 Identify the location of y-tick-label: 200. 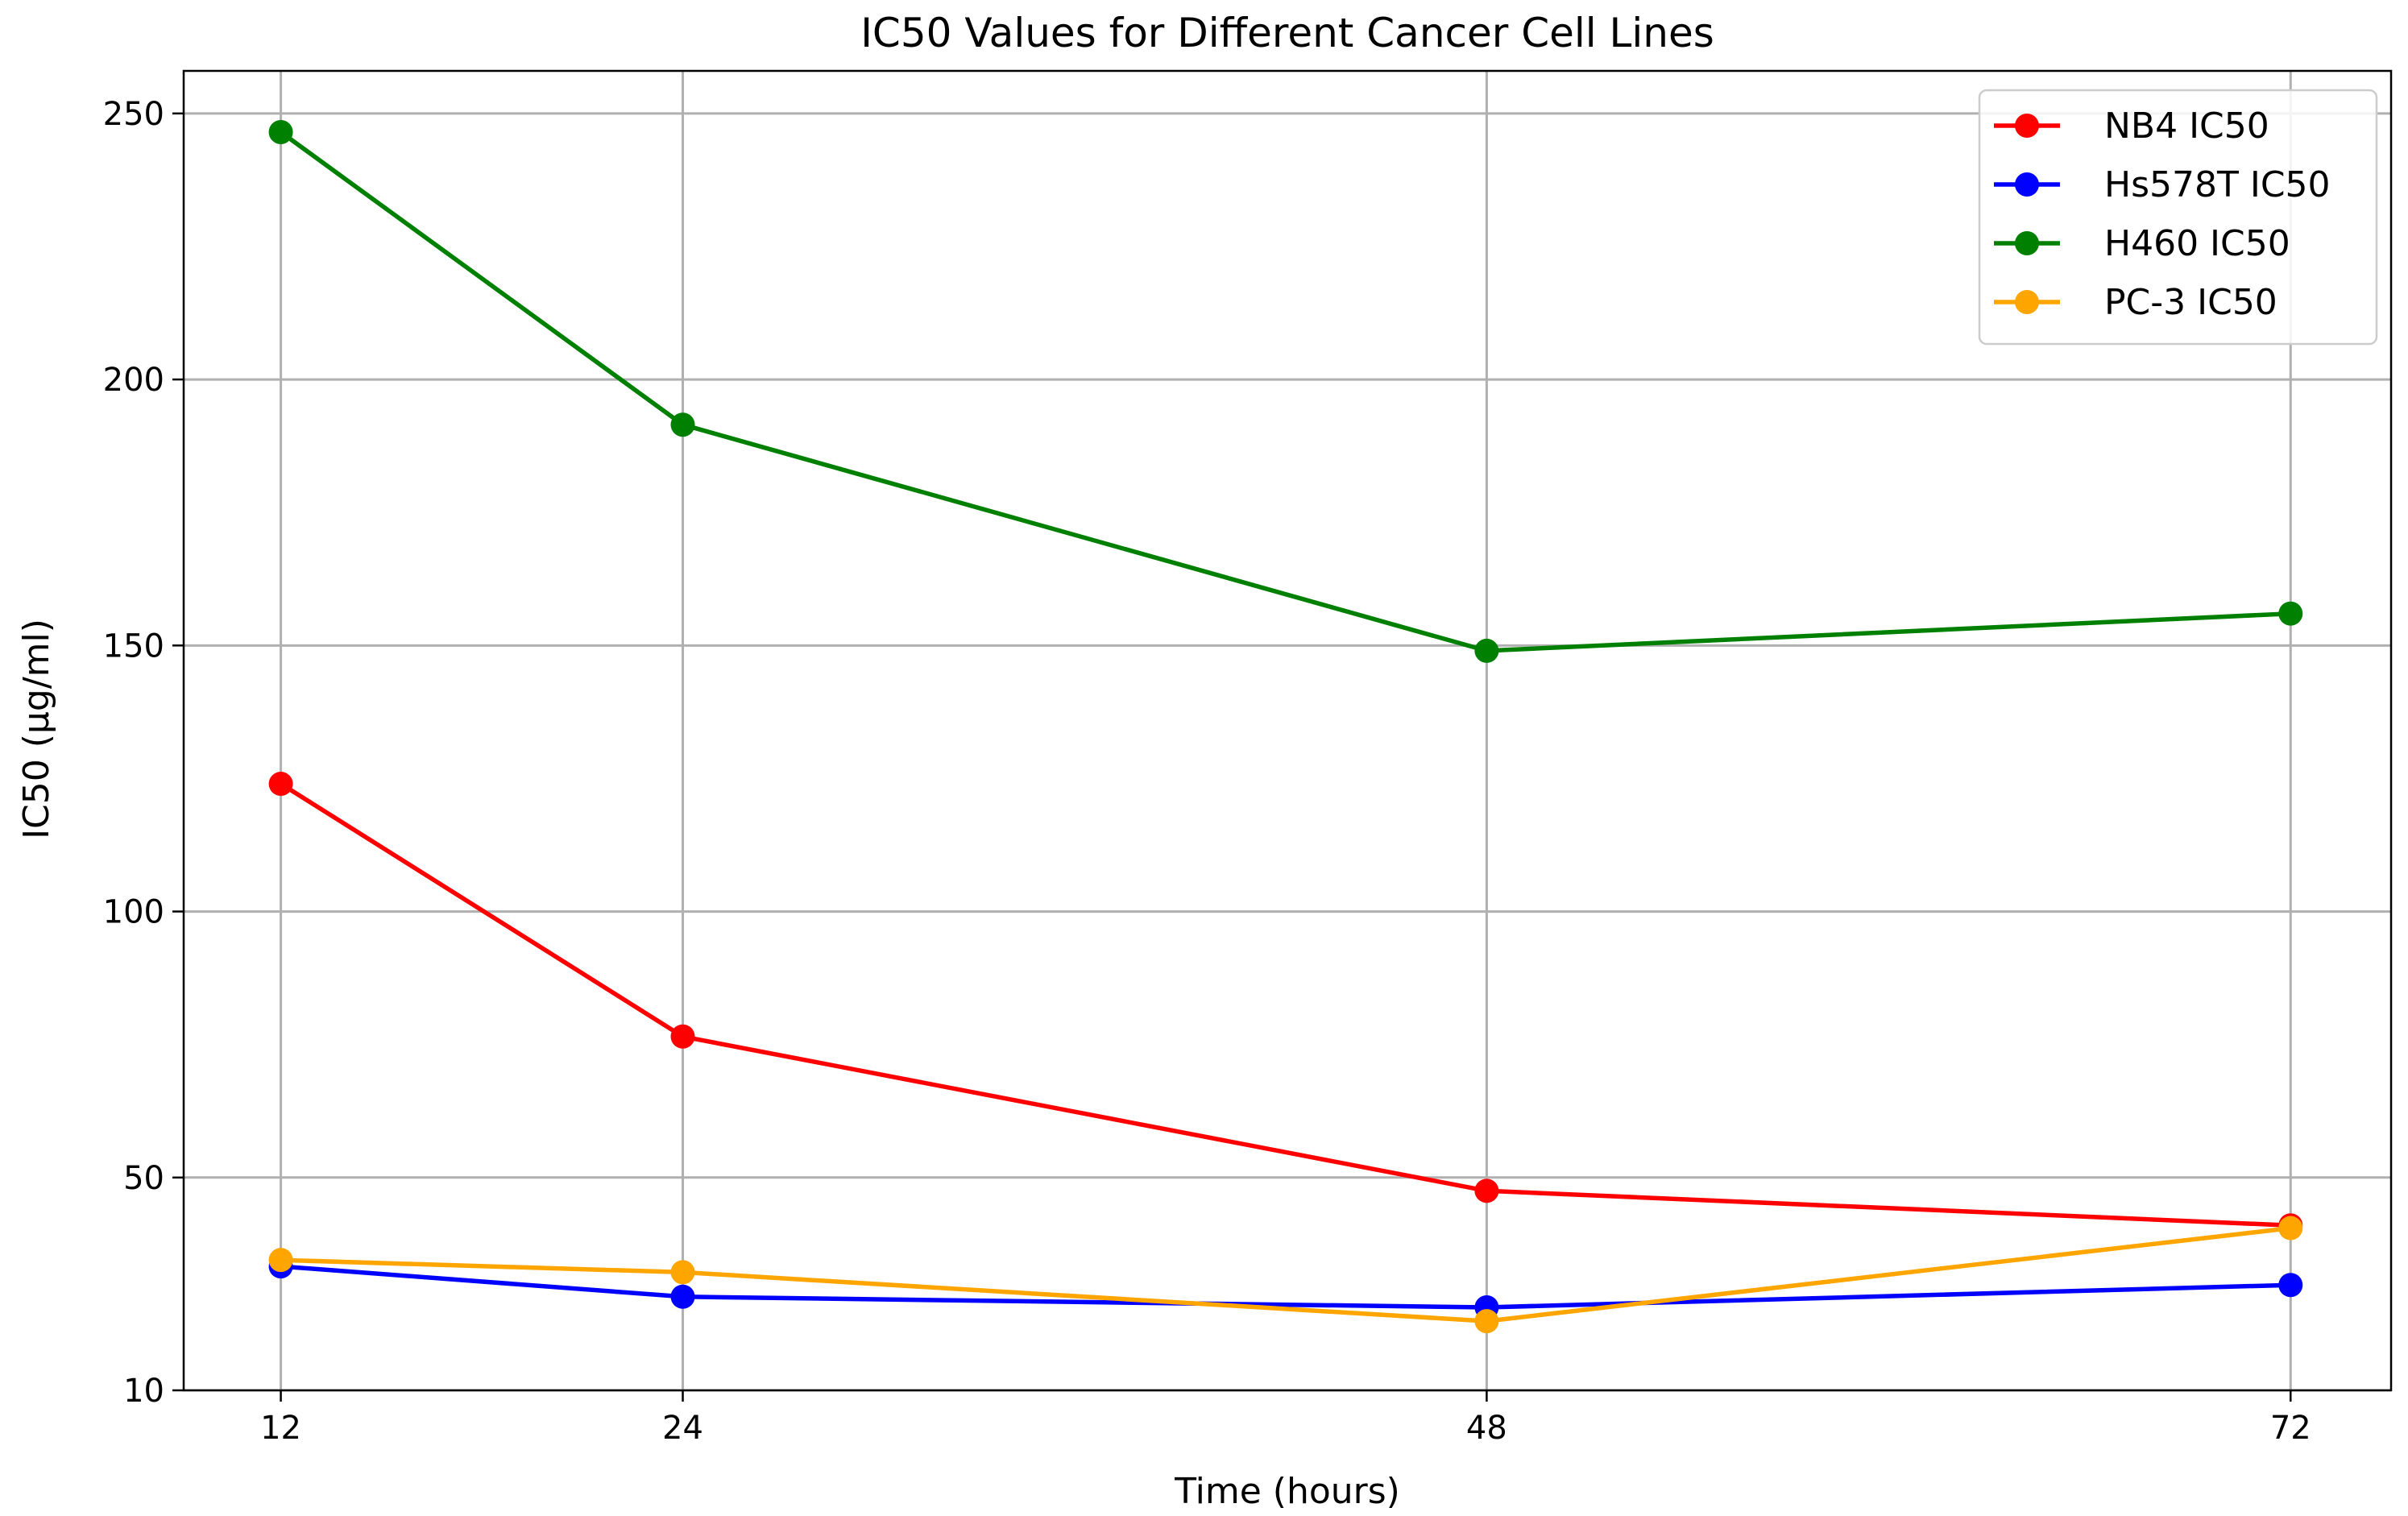
(133, 380).